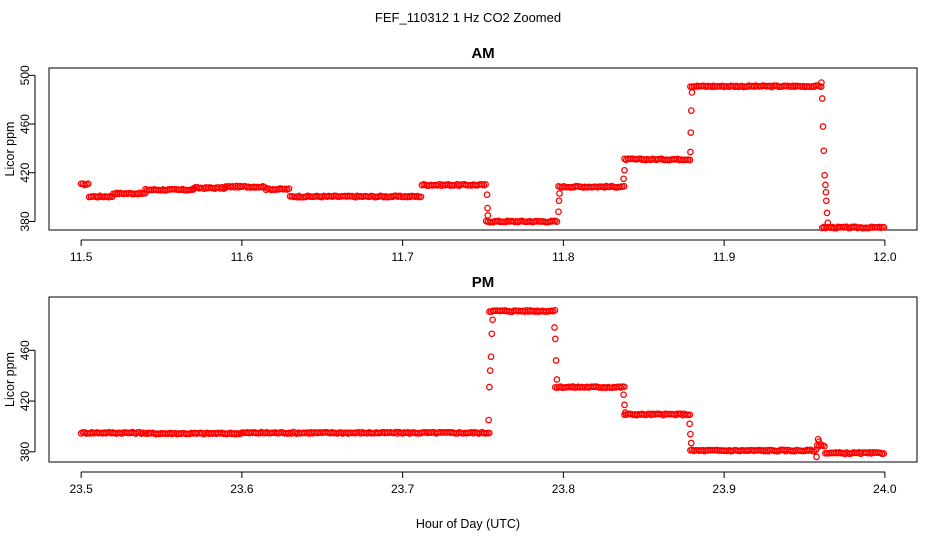  Describe the element at coordinates (564, 489) in the screenshot. I see `x-tick-label: 23.8` at that location.